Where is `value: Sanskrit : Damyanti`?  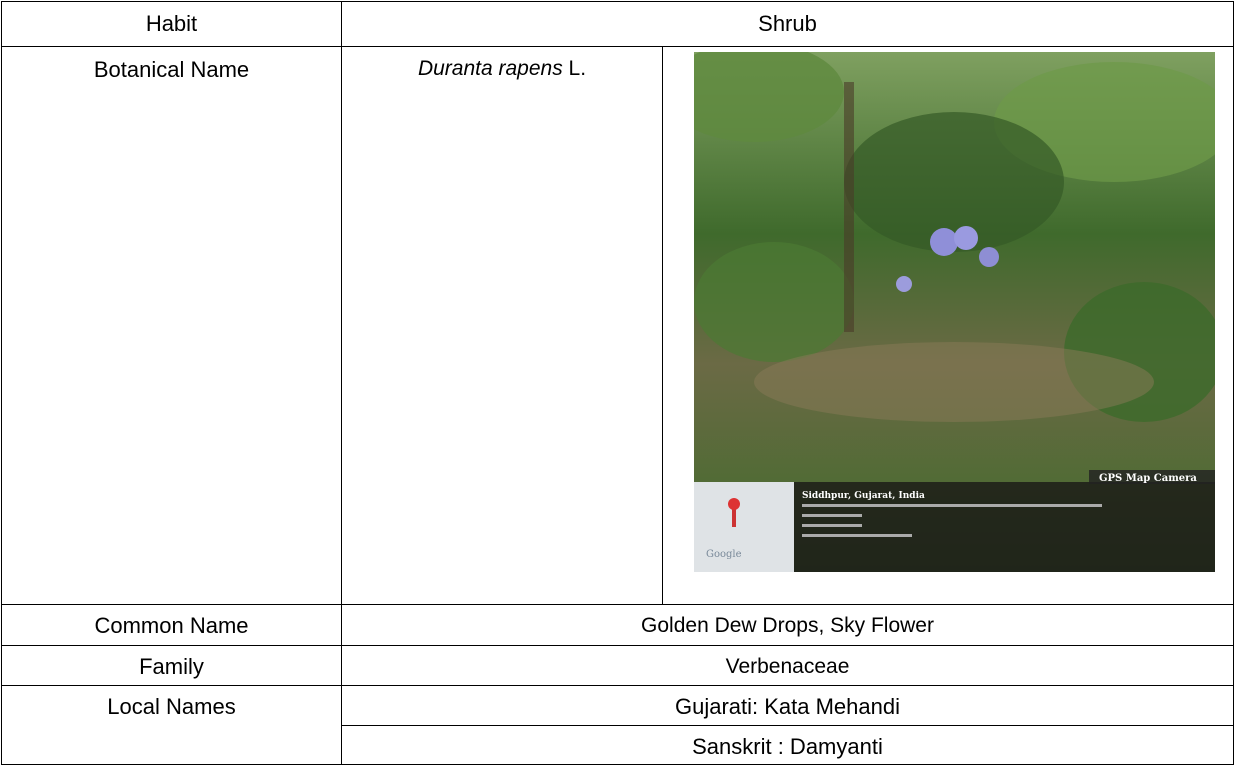
value: Sanskrit : Damyanti is located at coordinates (787, 746).